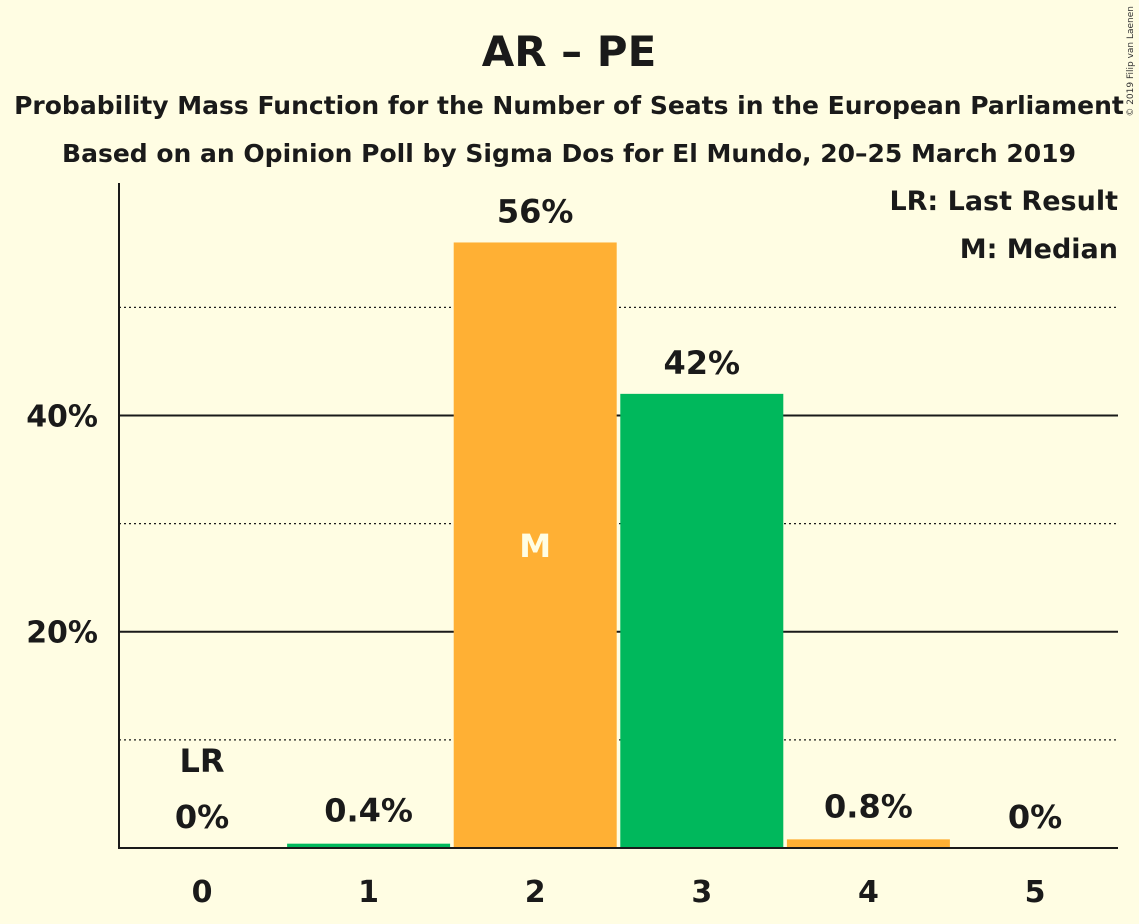 This screenshot has height=924, width=1139. What do you see at coordinates (1131, 61) in the screenshot?
I see `copyright-notice: © 2019 Filip van Laenen` at bounding box center [1131, 61].